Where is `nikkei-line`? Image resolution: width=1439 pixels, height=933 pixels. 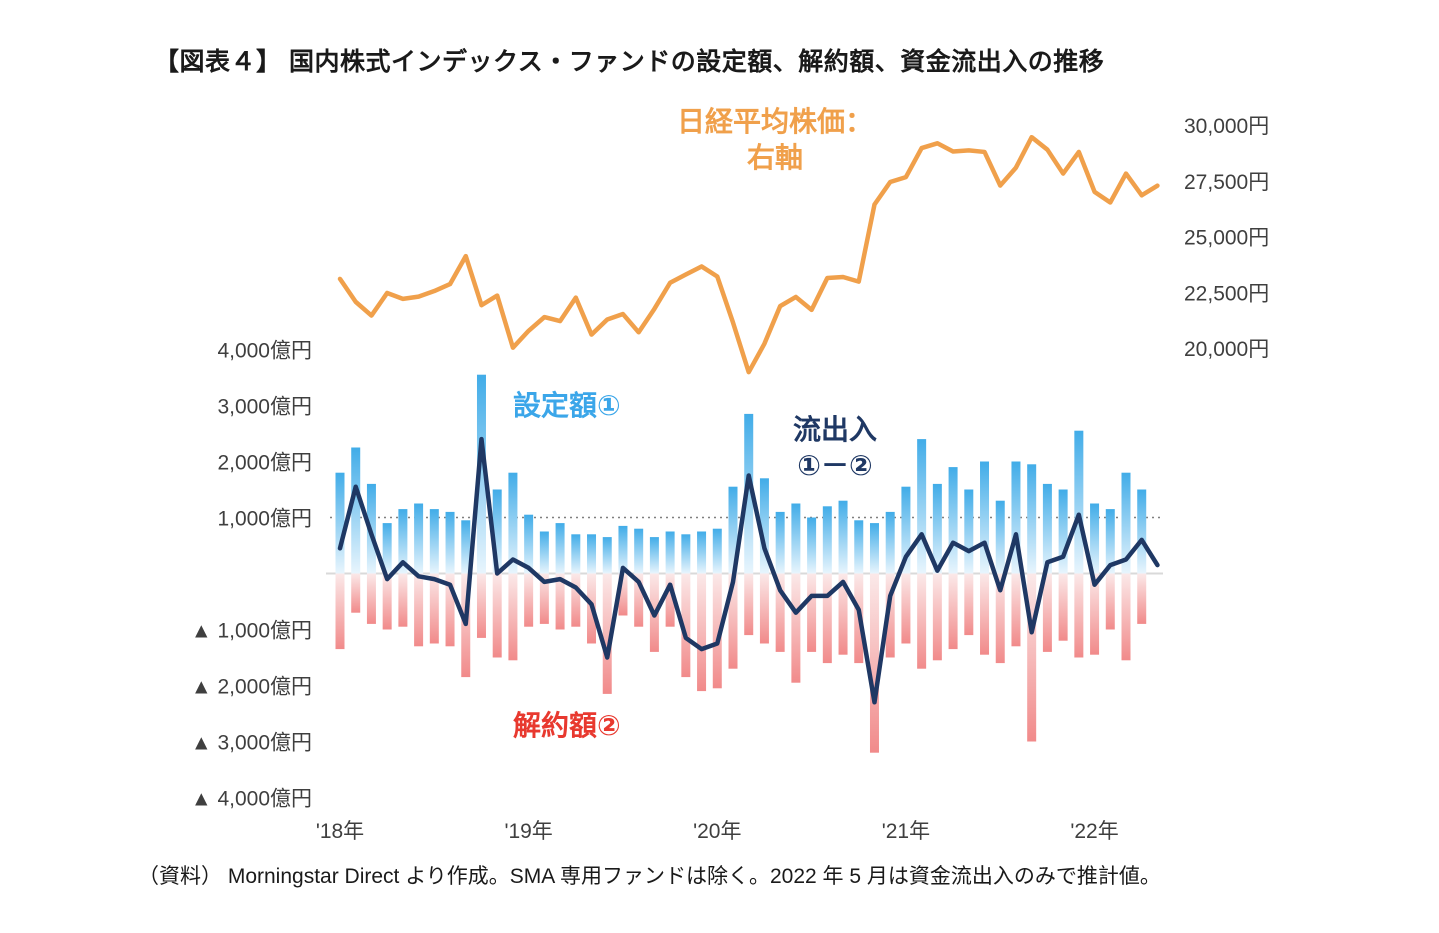 nikkei-line is located at coordinates (748, 254).